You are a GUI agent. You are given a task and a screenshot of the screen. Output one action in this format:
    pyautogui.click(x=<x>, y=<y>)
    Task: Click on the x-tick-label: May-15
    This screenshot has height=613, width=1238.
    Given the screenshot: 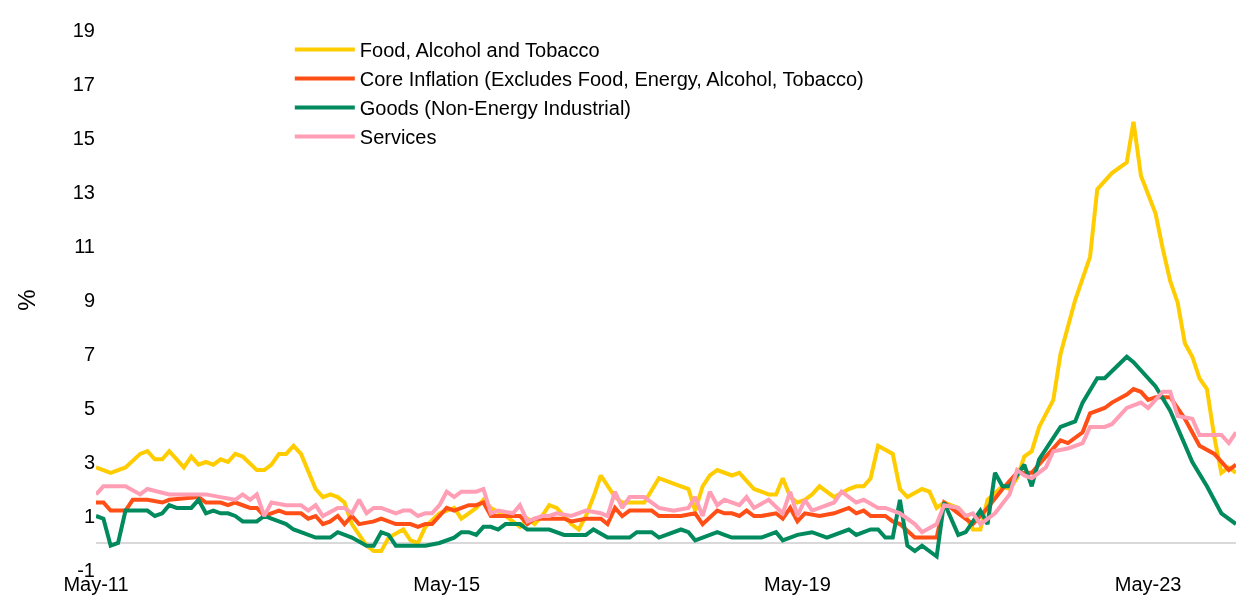 What is the action you would take?
    pyautogui.click(x=447, y=584)
    